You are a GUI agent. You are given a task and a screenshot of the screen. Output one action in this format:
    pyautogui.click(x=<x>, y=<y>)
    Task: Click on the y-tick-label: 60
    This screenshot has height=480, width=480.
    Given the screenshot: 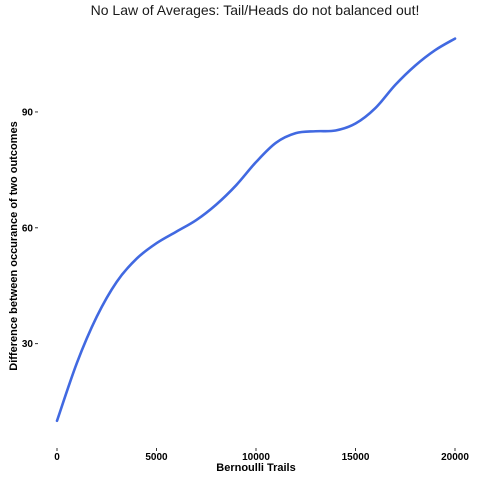 What is the action you would take?
    pyautogui.click(x=28, y=228)
    